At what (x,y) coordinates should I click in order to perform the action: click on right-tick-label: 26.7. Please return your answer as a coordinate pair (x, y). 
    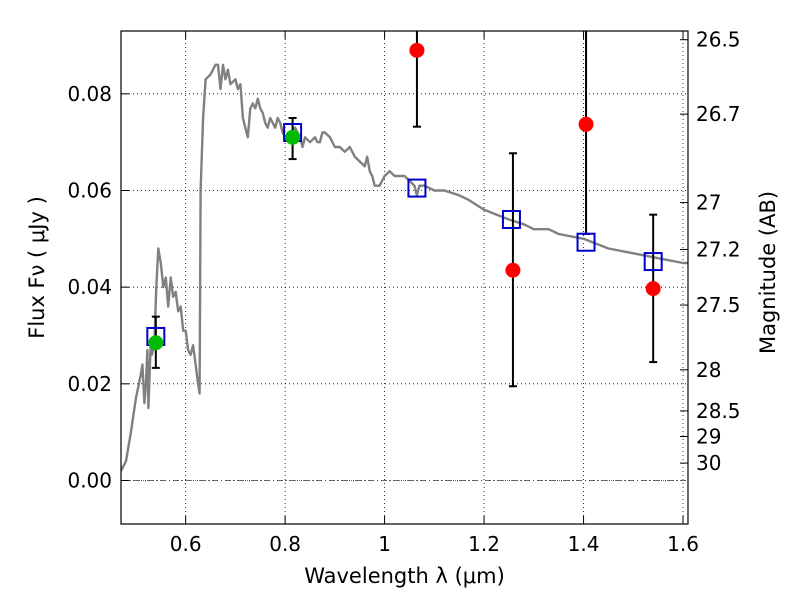
    Looking at the image, I should click on (718, 114).